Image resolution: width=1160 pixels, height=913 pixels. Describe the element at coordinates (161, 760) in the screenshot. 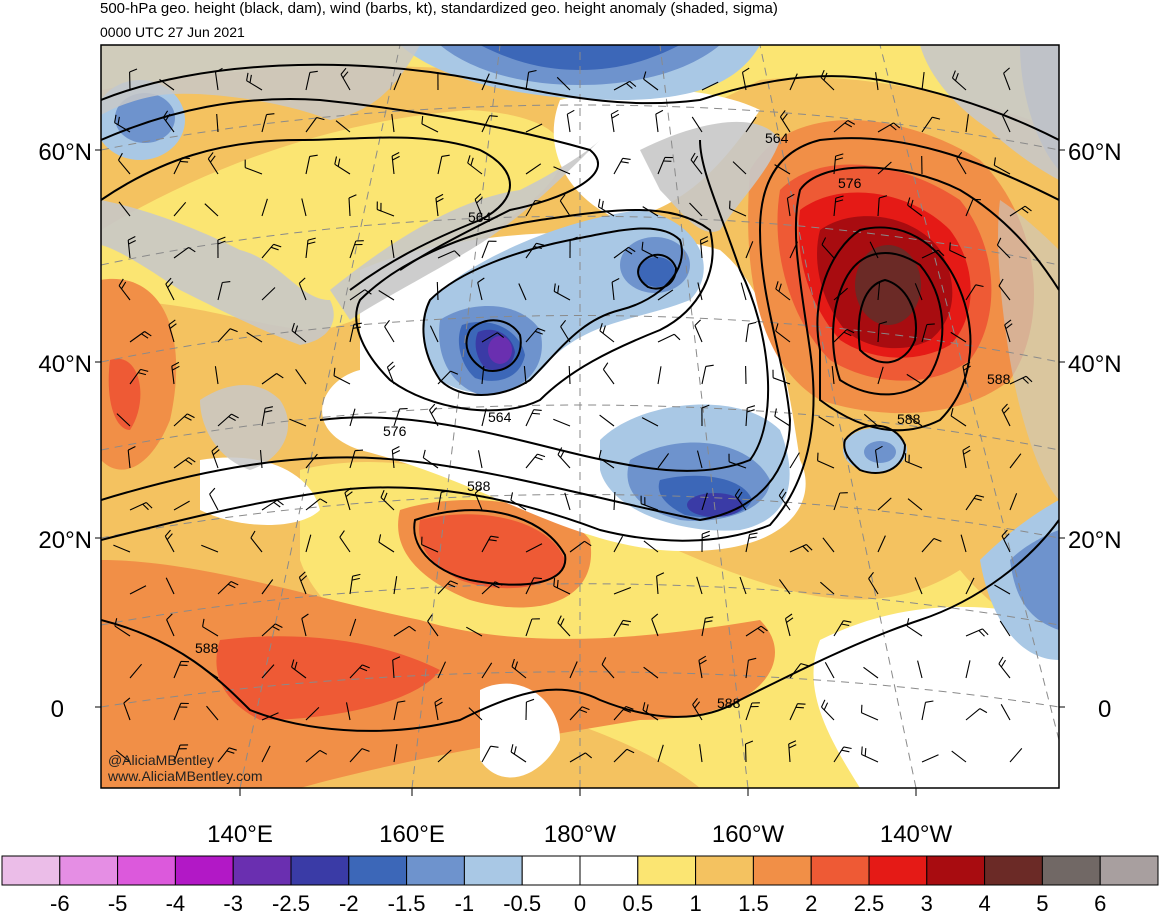

I see `credit-handle: @AliciaMBentley` at that location.